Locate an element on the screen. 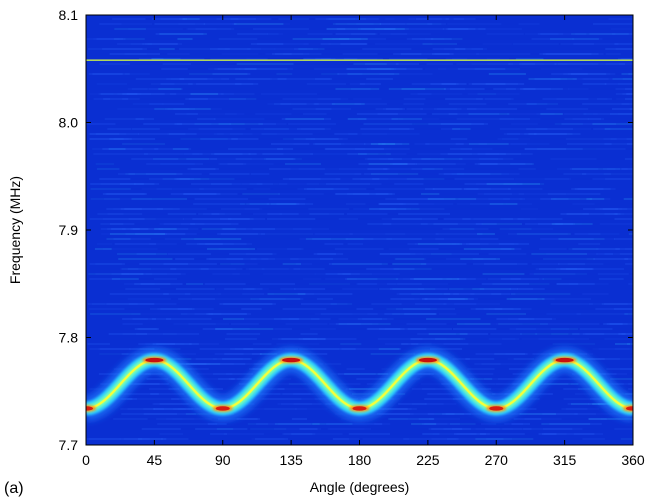 The width and height of the screenshot is (648, 500). x-tick-label: 45 is located at coordinates (155, 460).